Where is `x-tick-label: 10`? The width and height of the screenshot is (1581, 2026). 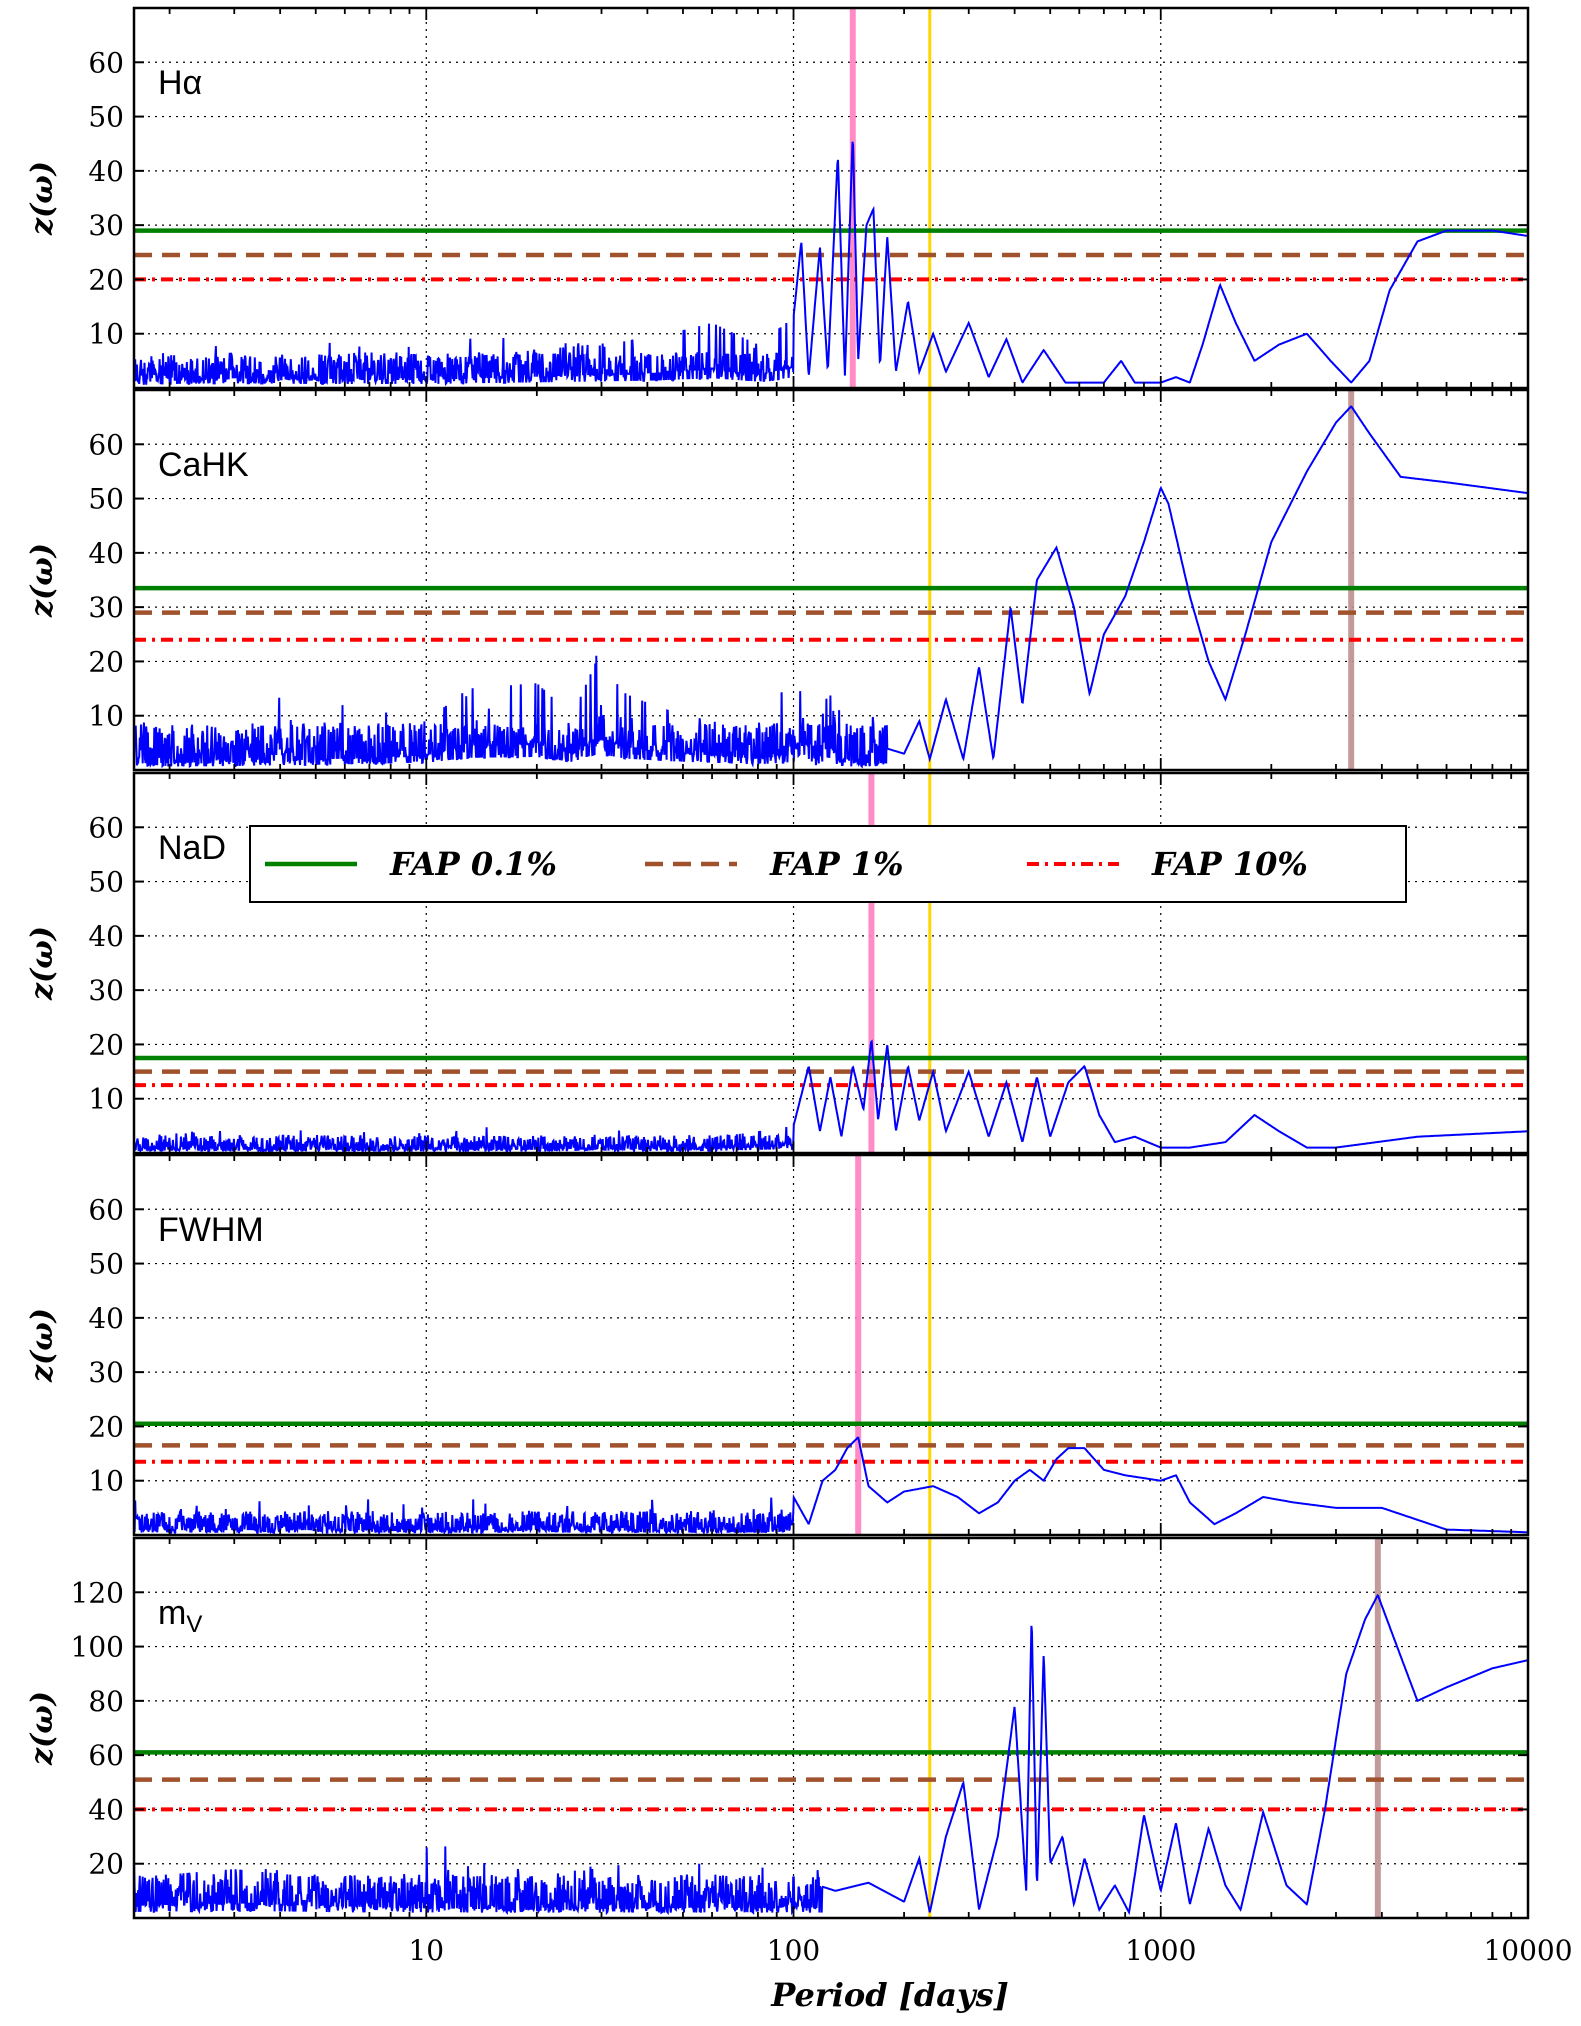 x-tick-label: 10 is located at coordinates (426, 1950).